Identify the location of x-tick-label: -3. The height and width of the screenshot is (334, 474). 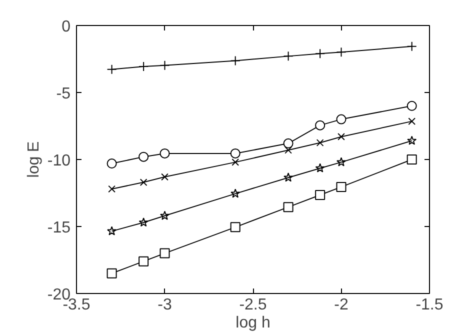
(165, 305).